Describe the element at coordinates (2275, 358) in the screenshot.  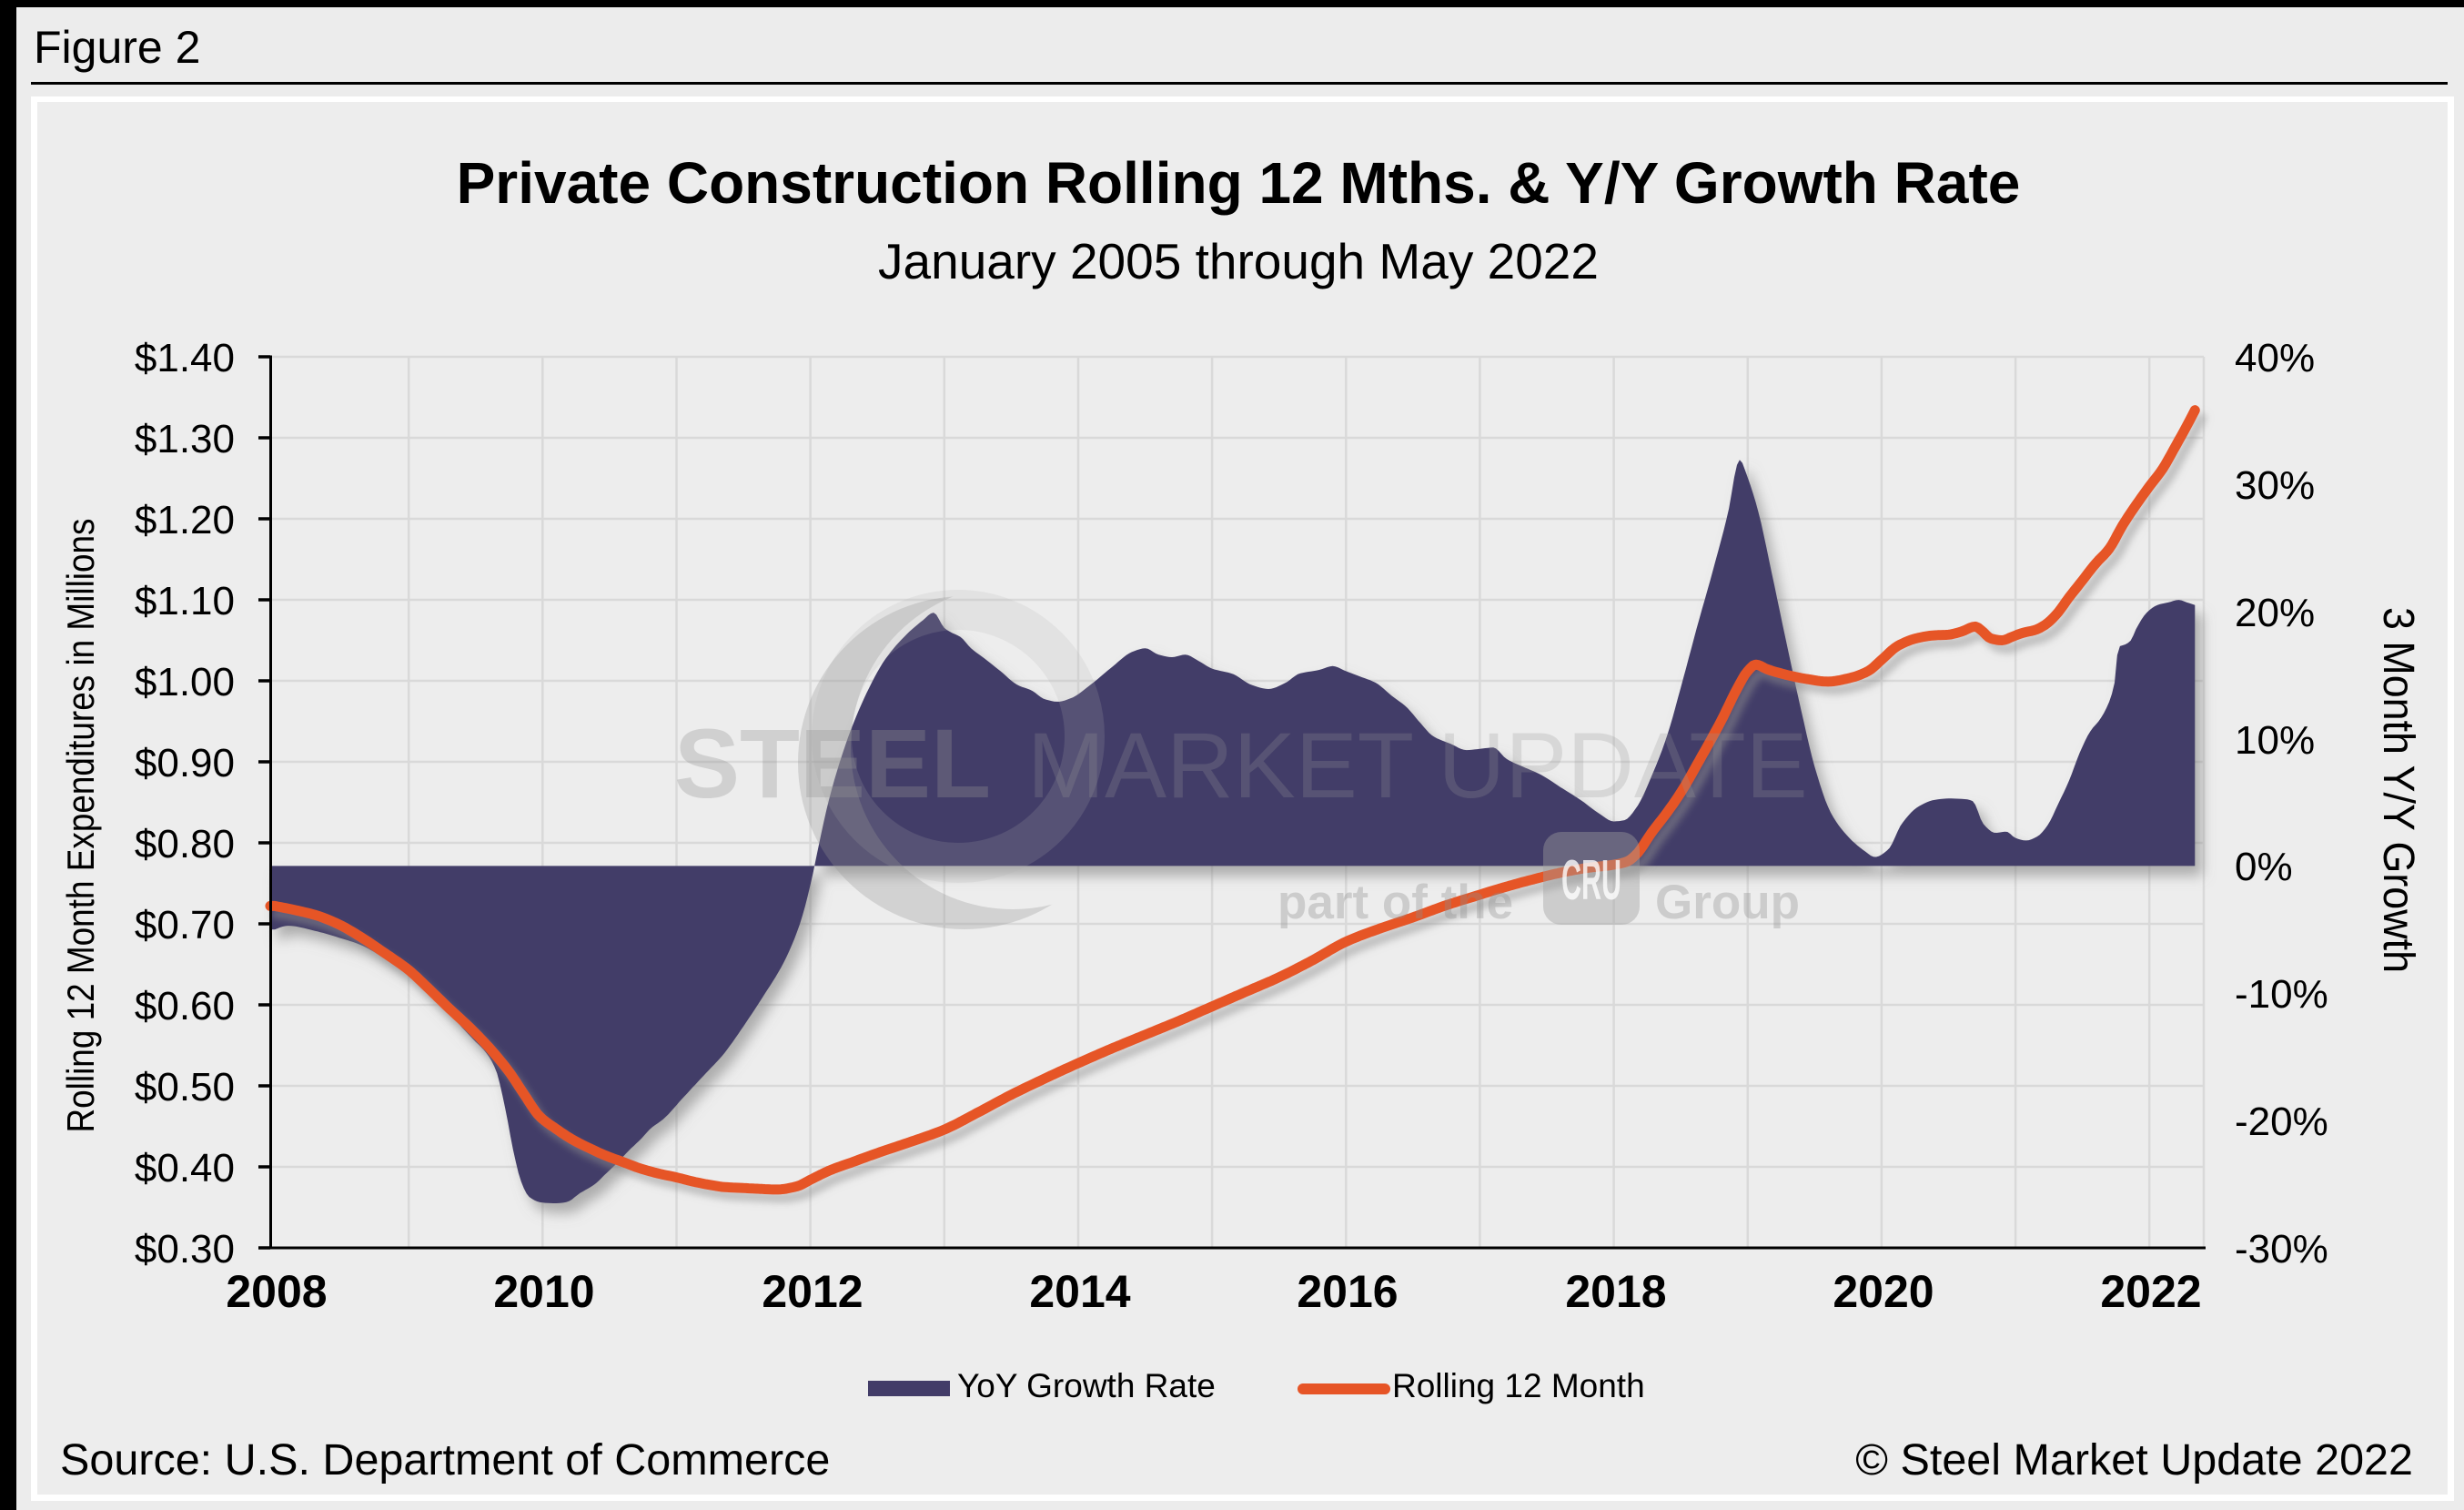
I see `svg-text: 40%` at that location.